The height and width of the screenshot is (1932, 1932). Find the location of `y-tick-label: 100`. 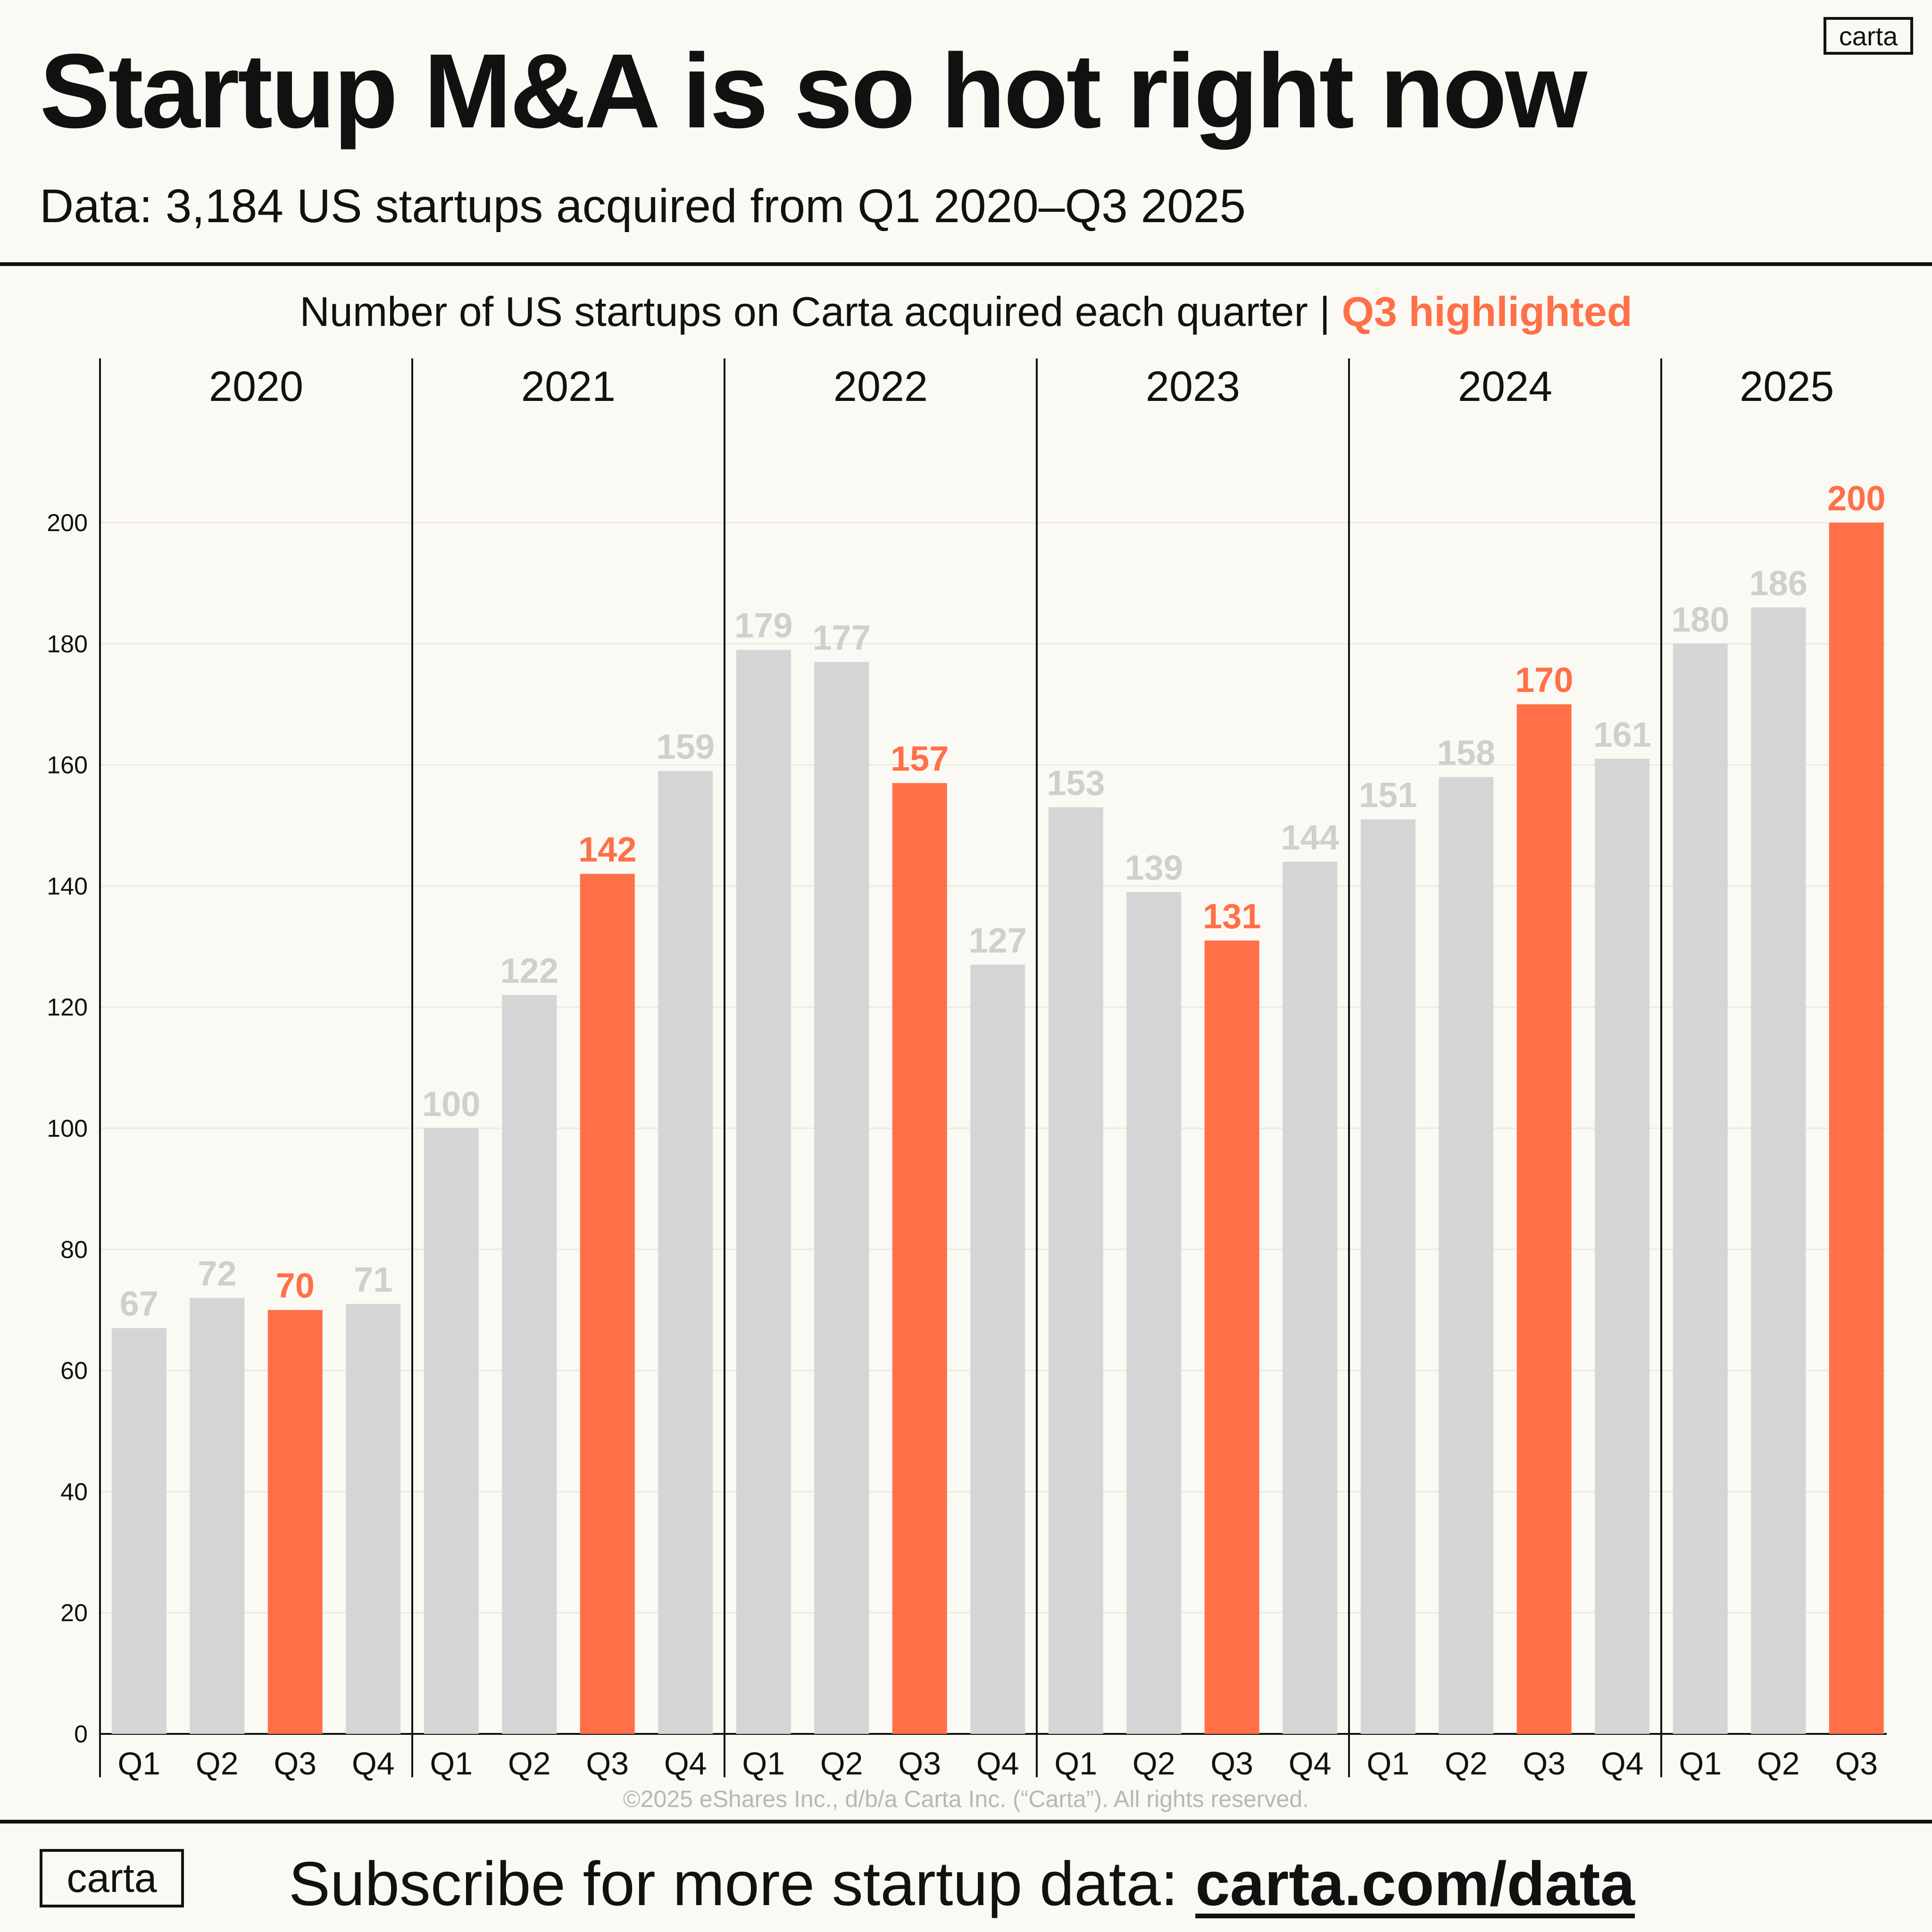

y-tick-label: 100 is located at coordinates (67, 1128).